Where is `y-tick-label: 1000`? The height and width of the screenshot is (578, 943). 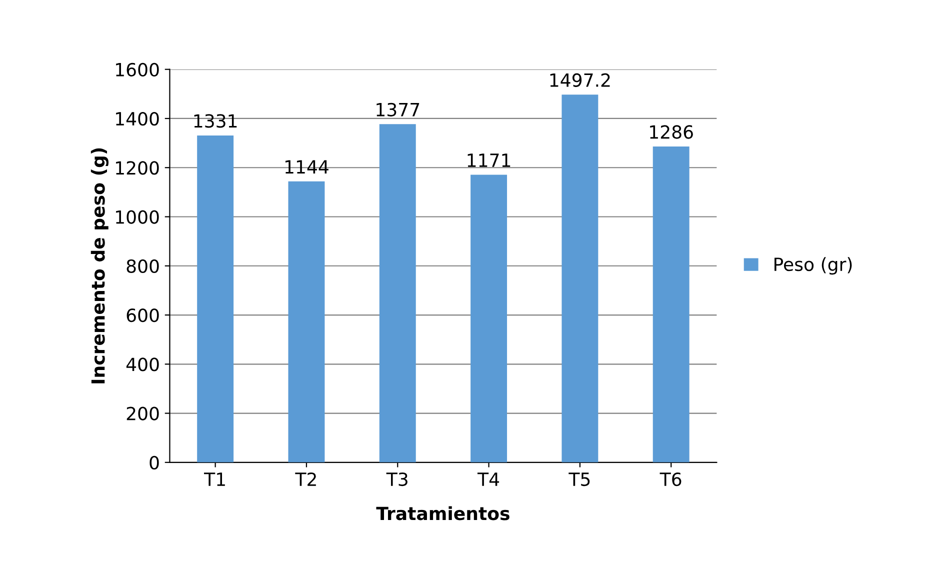 y-tick-label: 1000 is located at coordinates (137, 217).